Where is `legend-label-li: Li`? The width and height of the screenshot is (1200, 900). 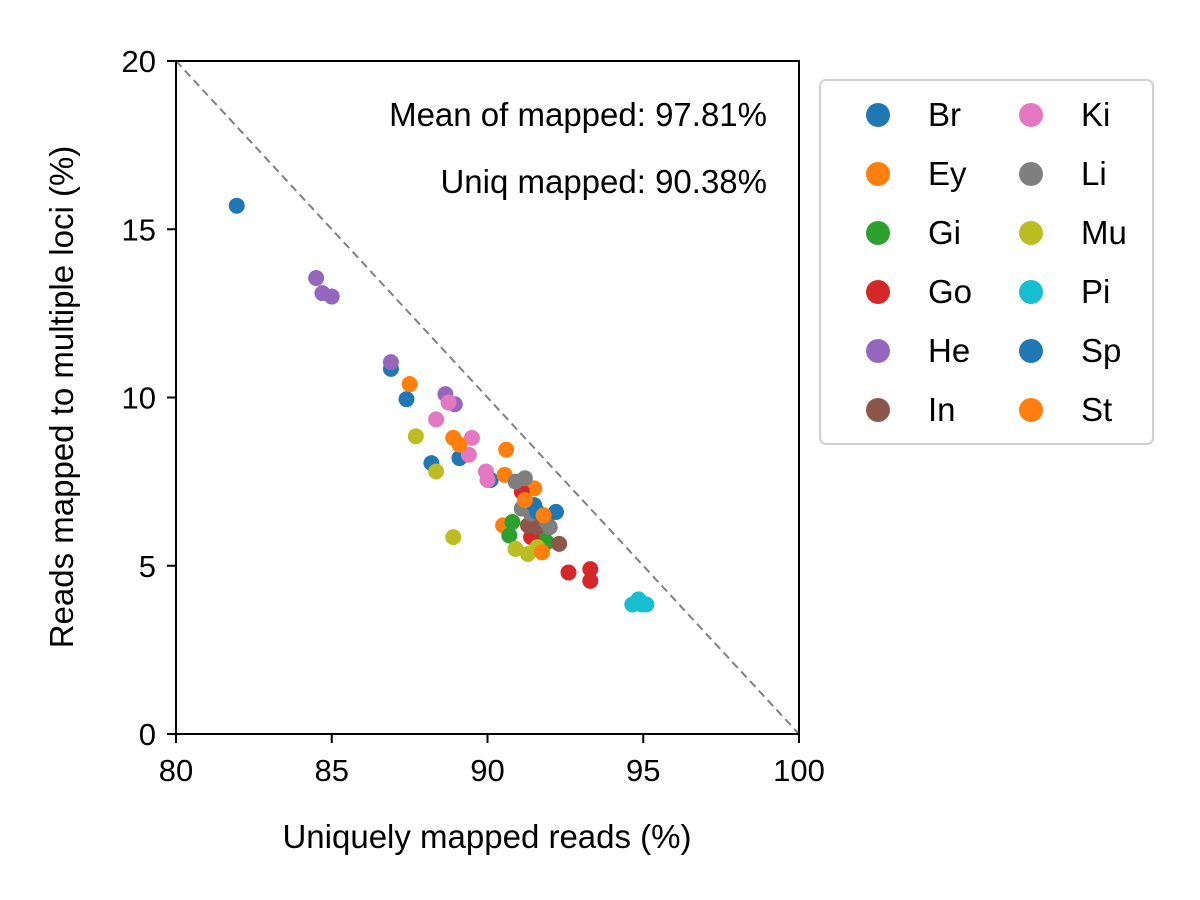
legend-label-li: Li is located at coordinates (1094, 173).